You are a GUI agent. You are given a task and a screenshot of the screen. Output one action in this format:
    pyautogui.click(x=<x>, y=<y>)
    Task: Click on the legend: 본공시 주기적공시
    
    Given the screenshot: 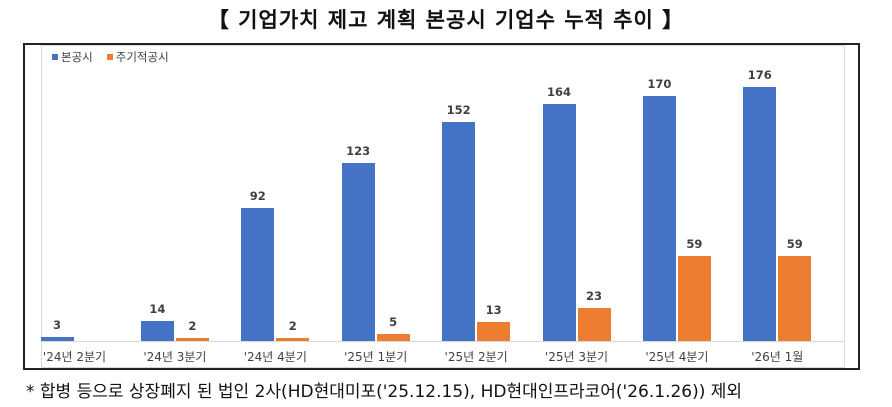 What is the action you would take?
    pyautogui.click(x=110, y=57)
    